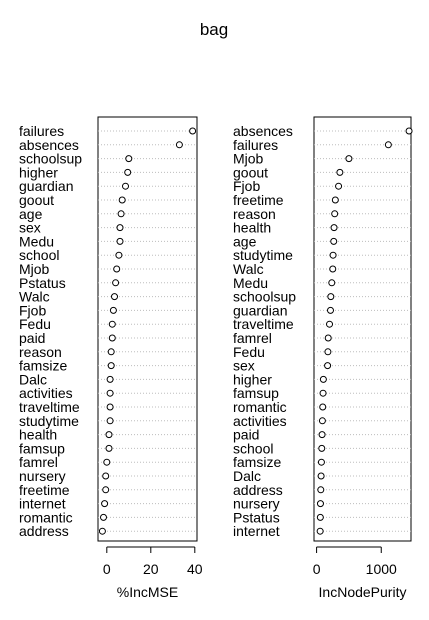 This screenshot has width=429, height=620. I want to click on category-label: activities, so click(46, 393).